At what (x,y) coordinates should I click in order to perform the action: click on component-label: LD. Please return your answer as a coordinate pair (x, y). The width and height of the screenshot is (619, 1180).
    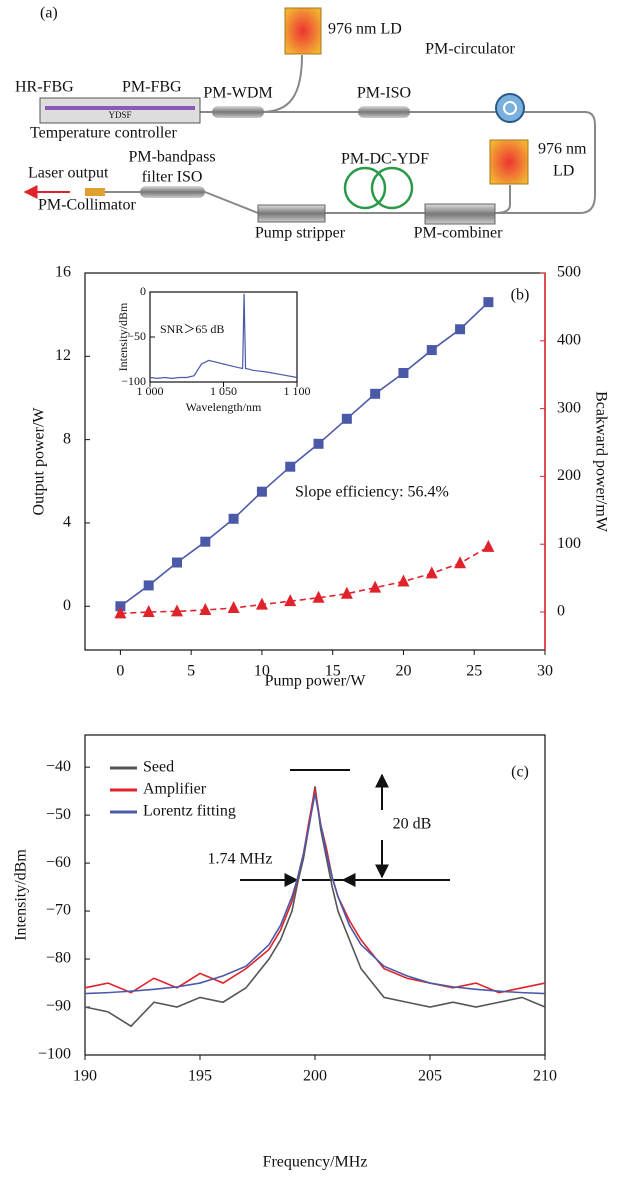
    Looking at the image, I should click on (563, 171).